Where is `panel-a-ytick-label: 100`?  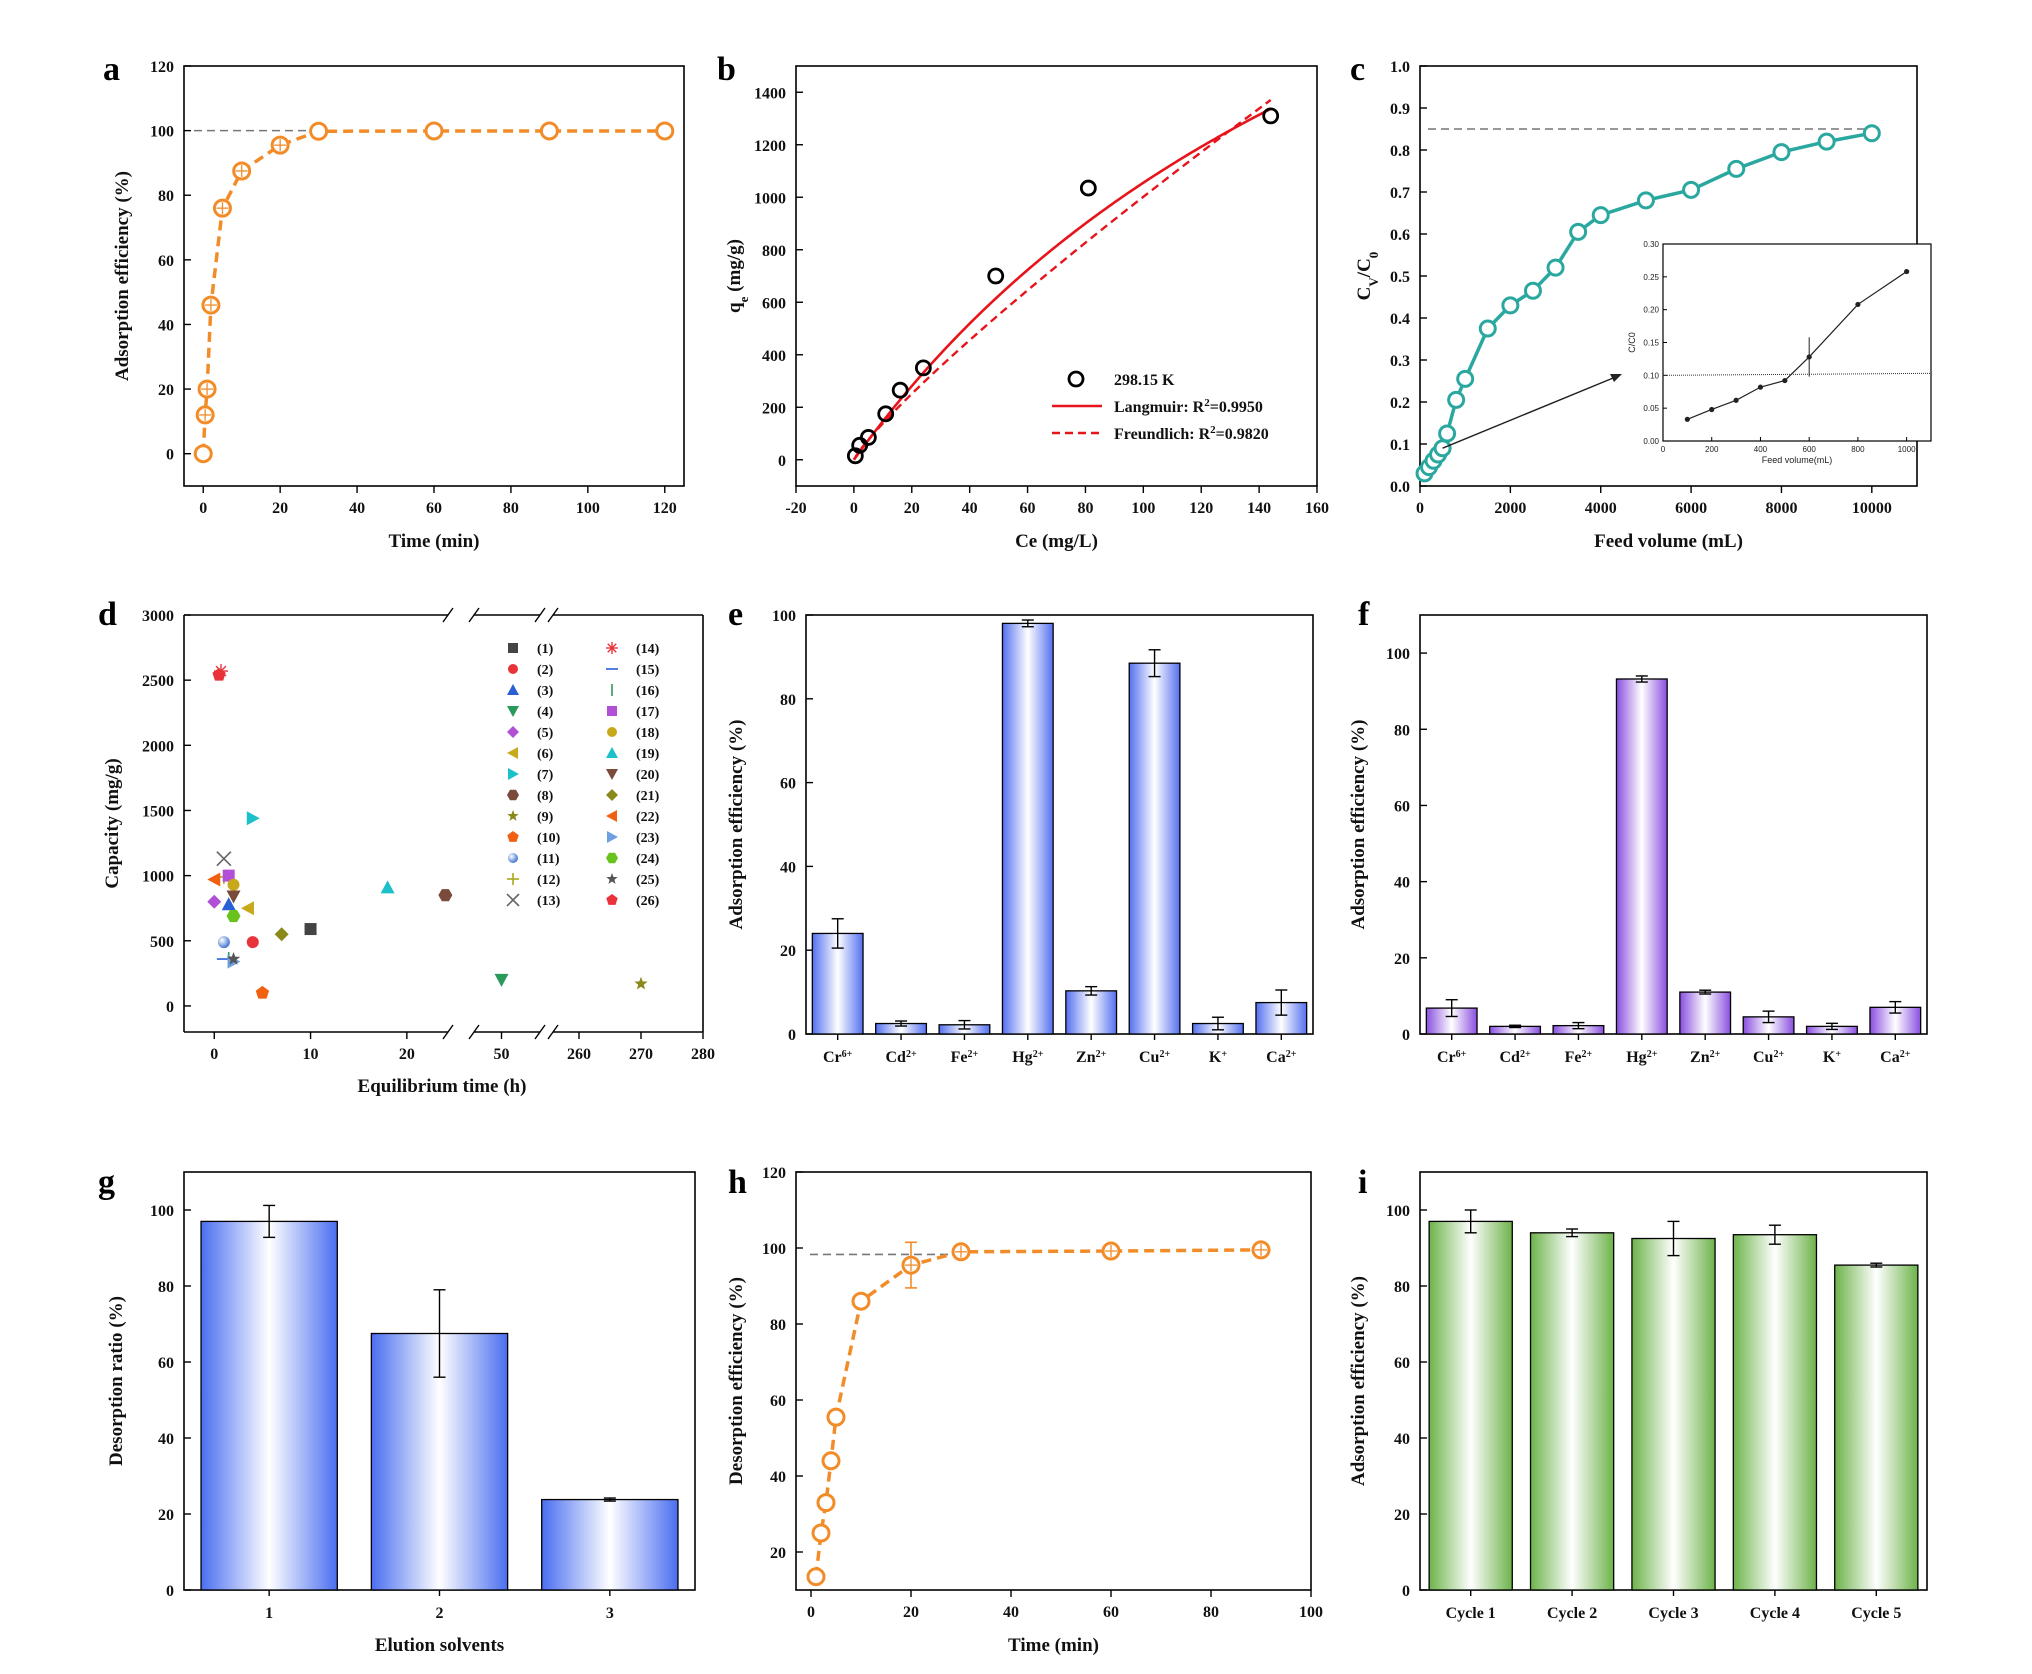
panel-a-ytick-label: 100 is located at coordinates (162, 132).